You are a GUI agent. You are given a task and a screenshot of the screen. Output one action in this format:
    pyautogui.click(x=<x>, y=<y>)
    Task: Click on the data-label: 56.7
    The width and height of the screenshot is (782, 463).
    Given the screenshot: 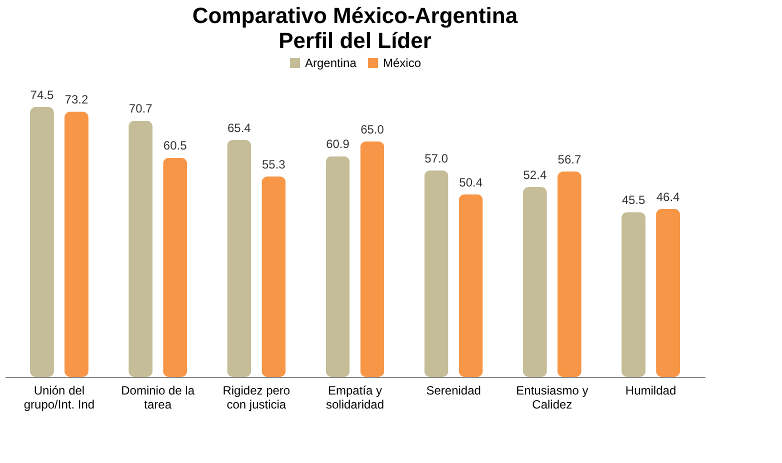 What is the action you would take?
    pyautogui.click(x=570, y=159)
    